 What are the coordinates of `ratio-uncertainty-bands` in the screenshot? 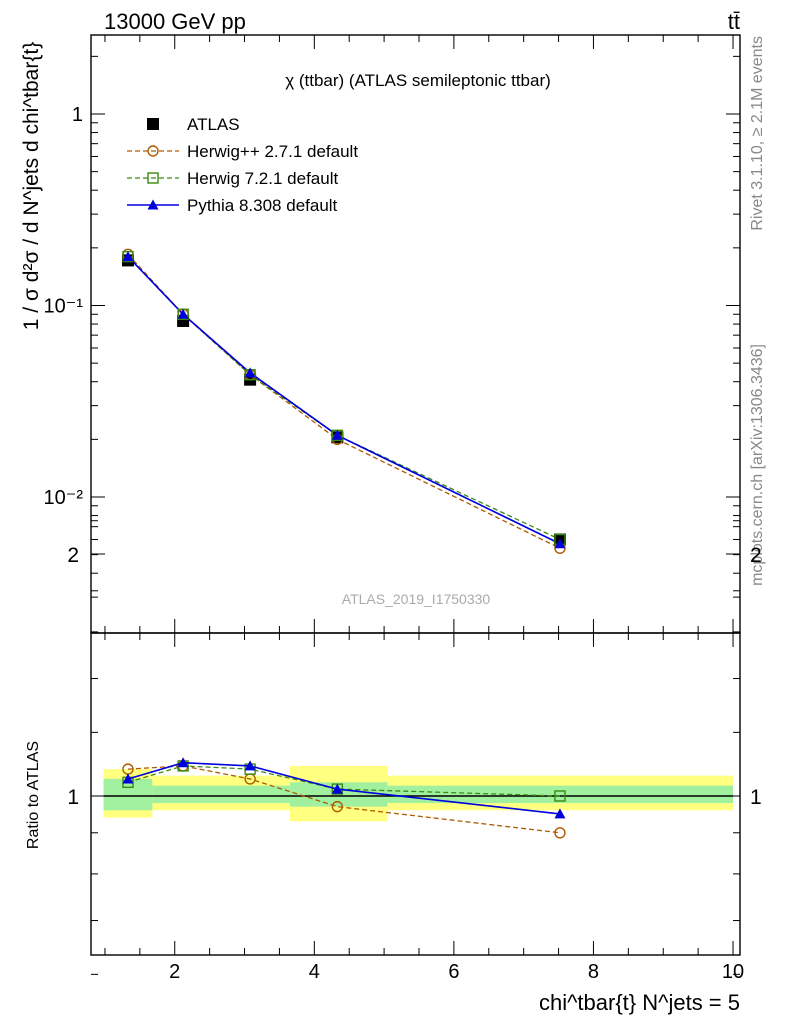 It's located at (418, 793).